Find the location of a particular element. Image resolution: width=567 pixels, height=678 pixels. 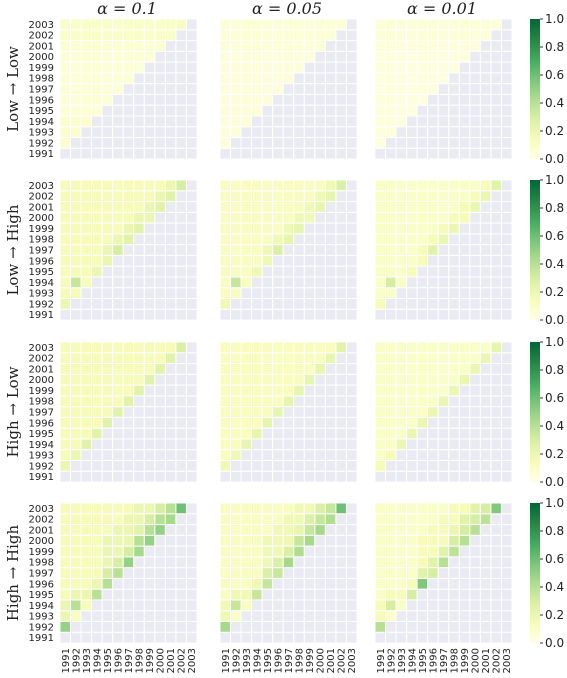

y-tick-label: 1995 is located at coordinates (41, 434).